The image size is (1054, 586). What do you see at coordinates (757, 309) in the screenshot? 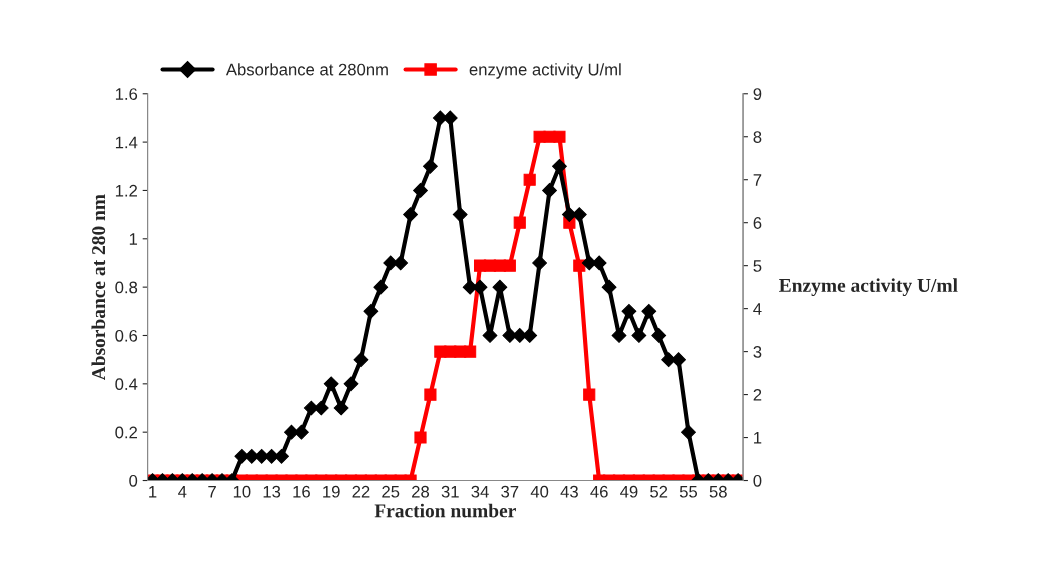
I see `y2-tick-label: 4` at bounding box center [757, 309].